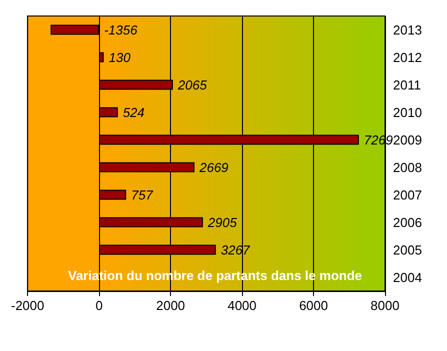 This screenshot has height=351, width=447. What do you see at coordinates (407, 222) in the screenshot?
I see `y-tick-label: 2006` at bounding box center [407, 222].